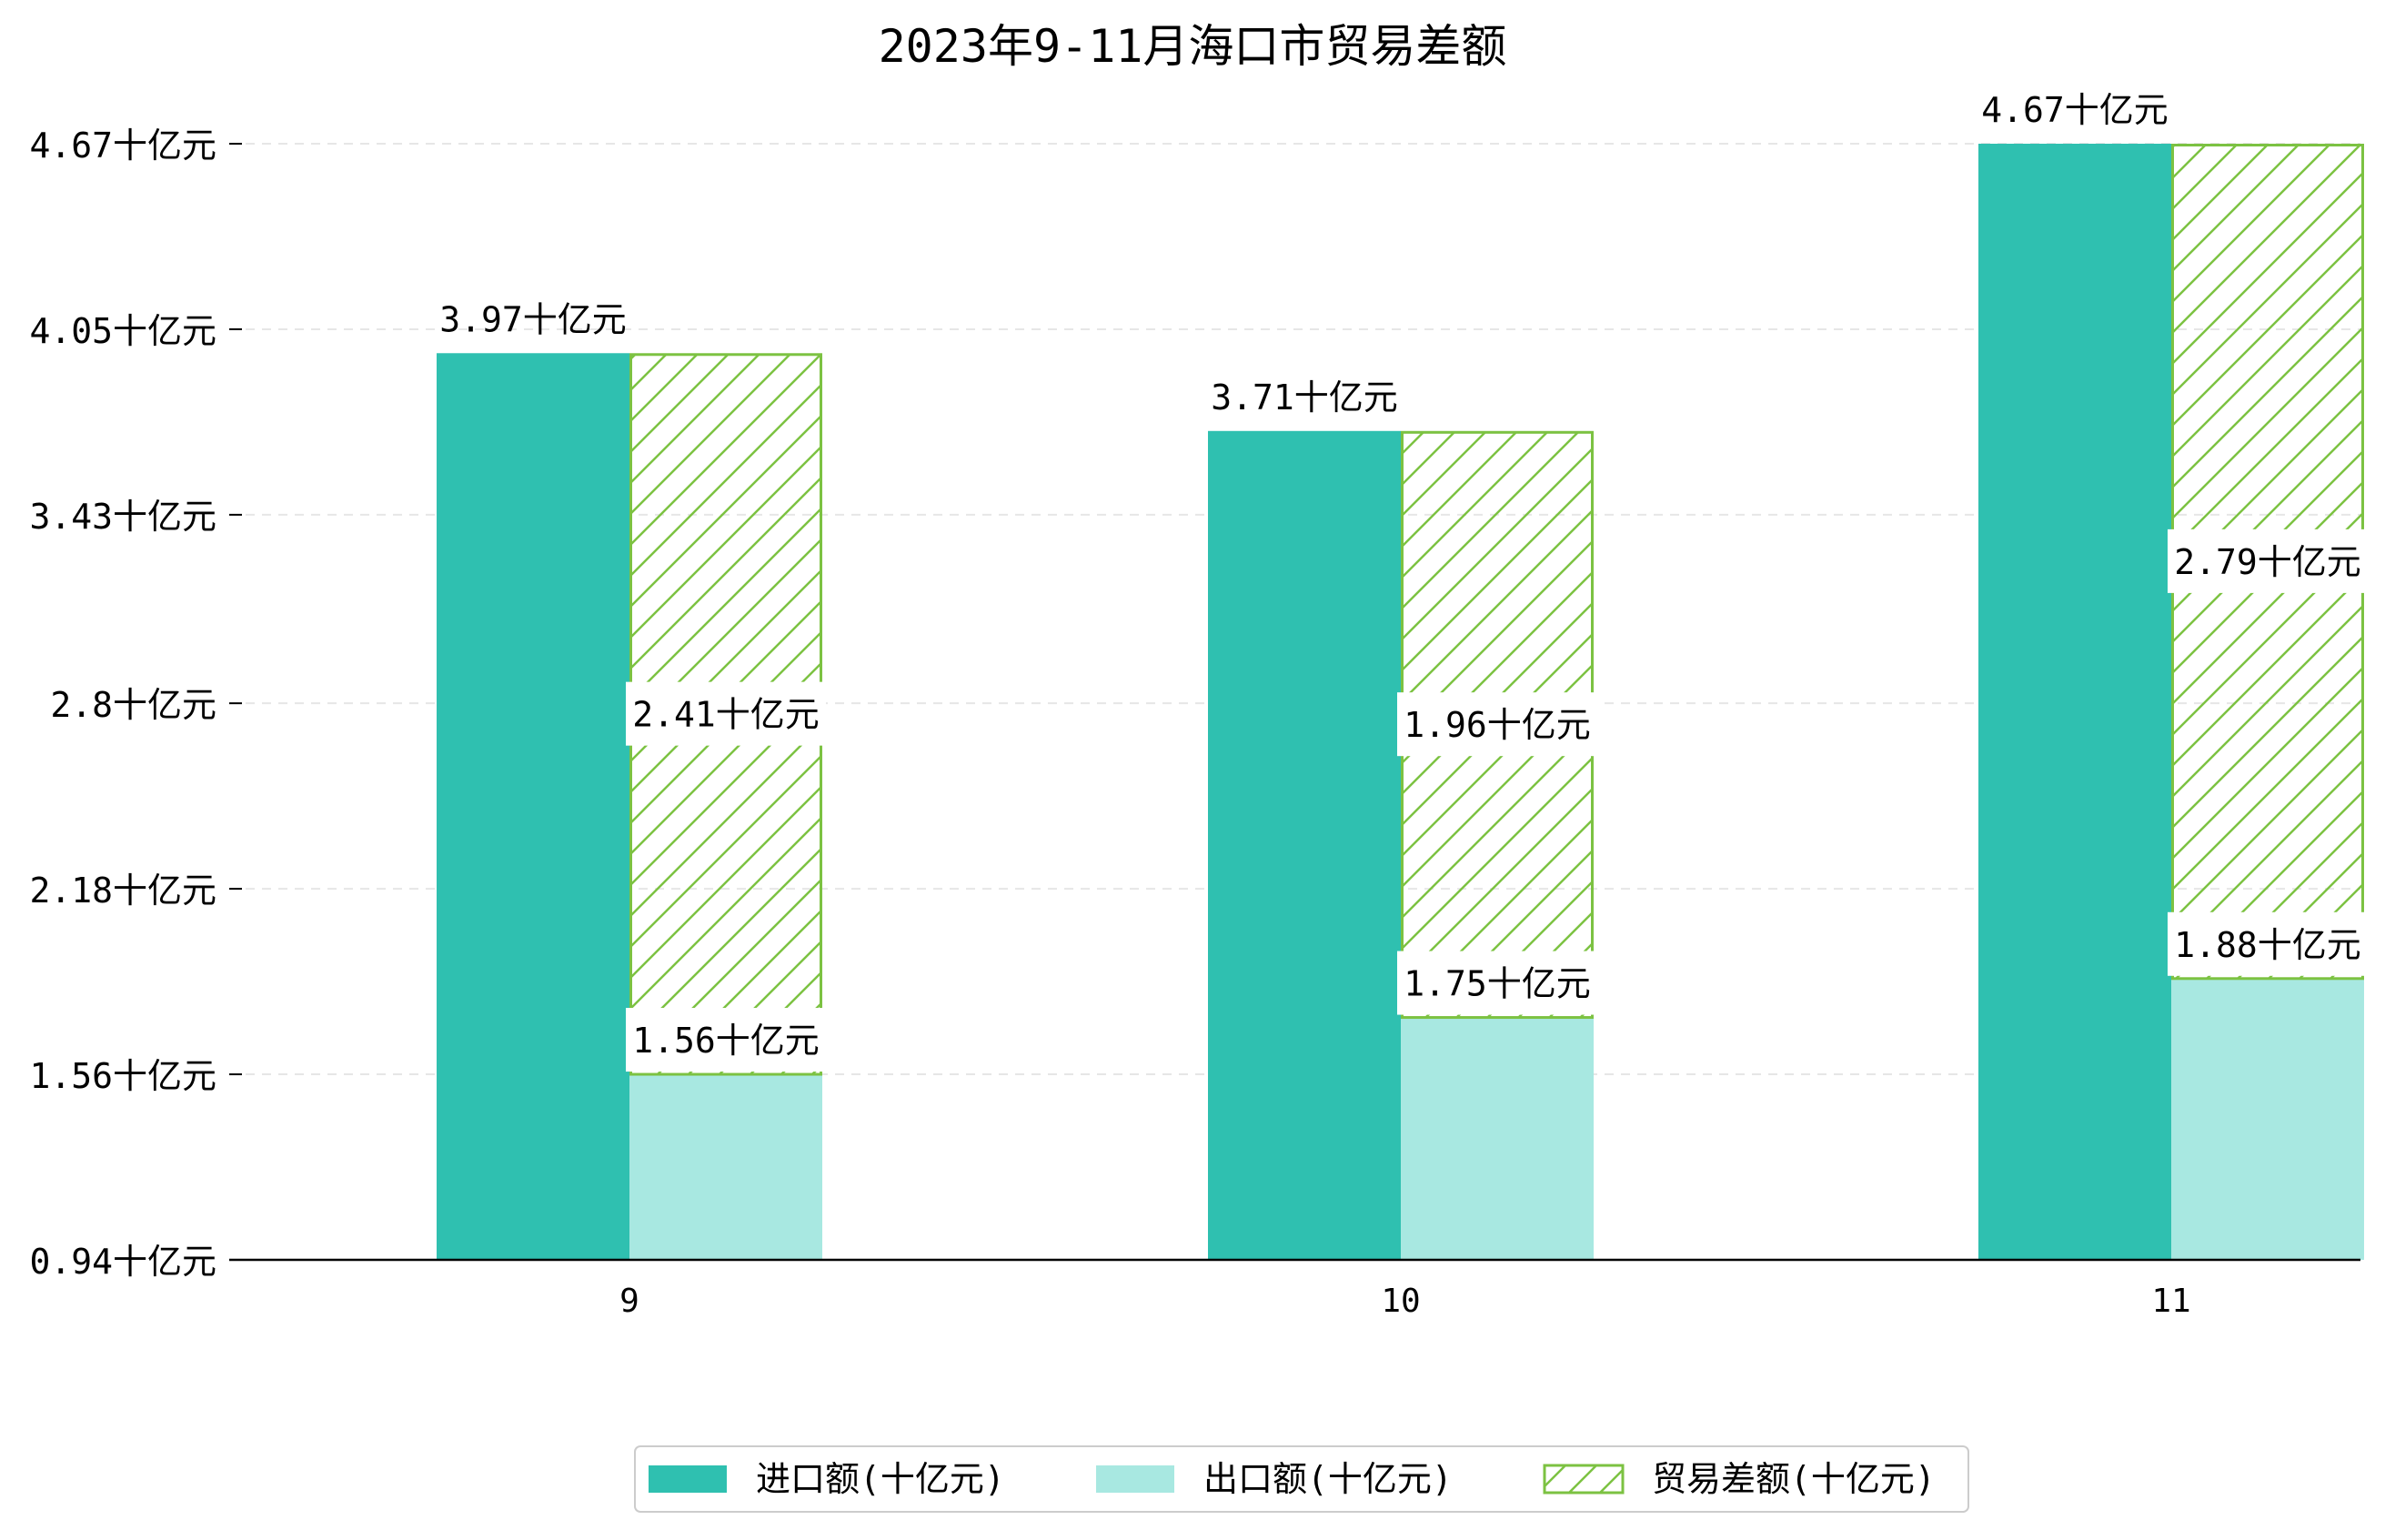  I want to click on x-tick-label: 11, so click(2170, 1301).